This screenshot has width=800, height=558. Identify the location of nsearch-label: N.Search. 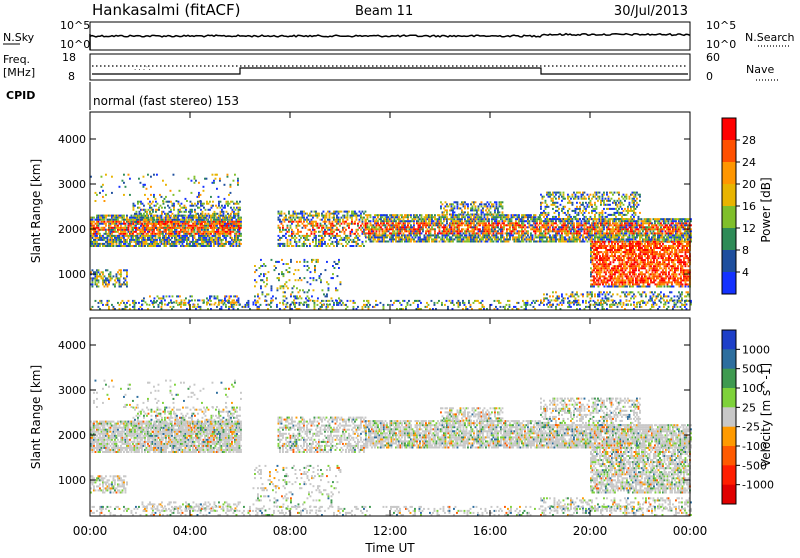
(770, 37).